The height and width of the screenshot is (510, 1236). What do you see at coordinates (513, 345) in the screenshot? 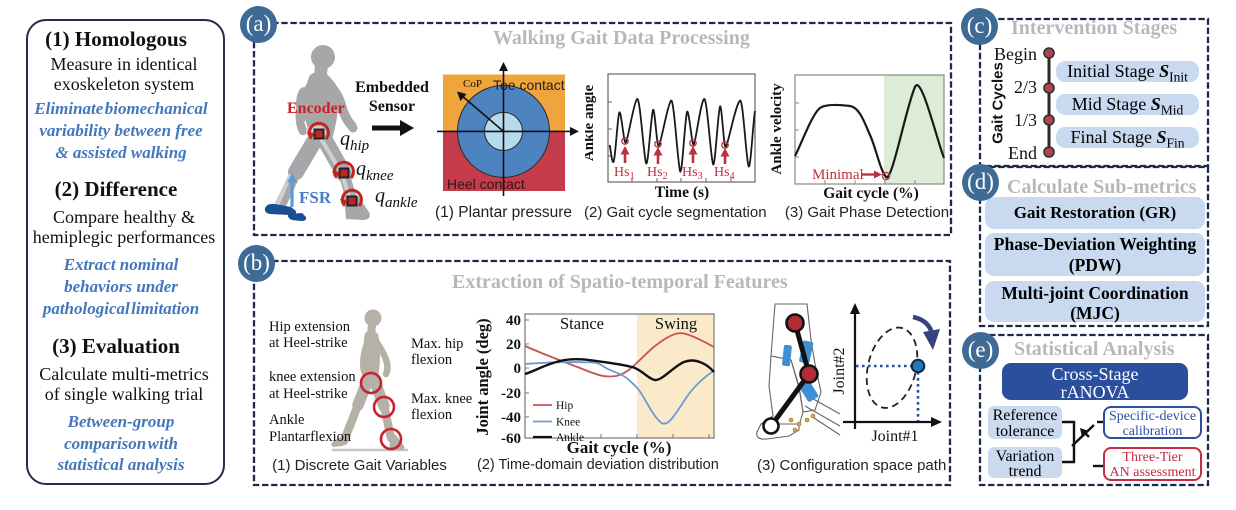
I see `svg-text: 20` at bounding box center [513, 345].